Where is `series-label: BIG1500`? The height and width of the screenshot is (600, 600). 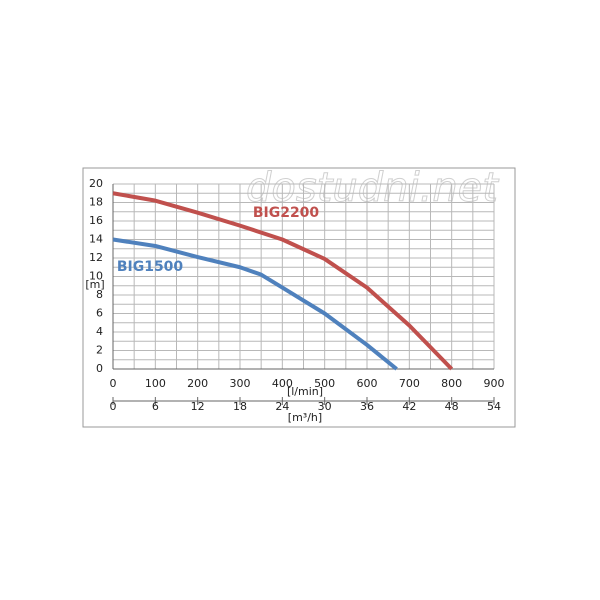 series-label: BIG1500 is located at coordinates (150, 267).